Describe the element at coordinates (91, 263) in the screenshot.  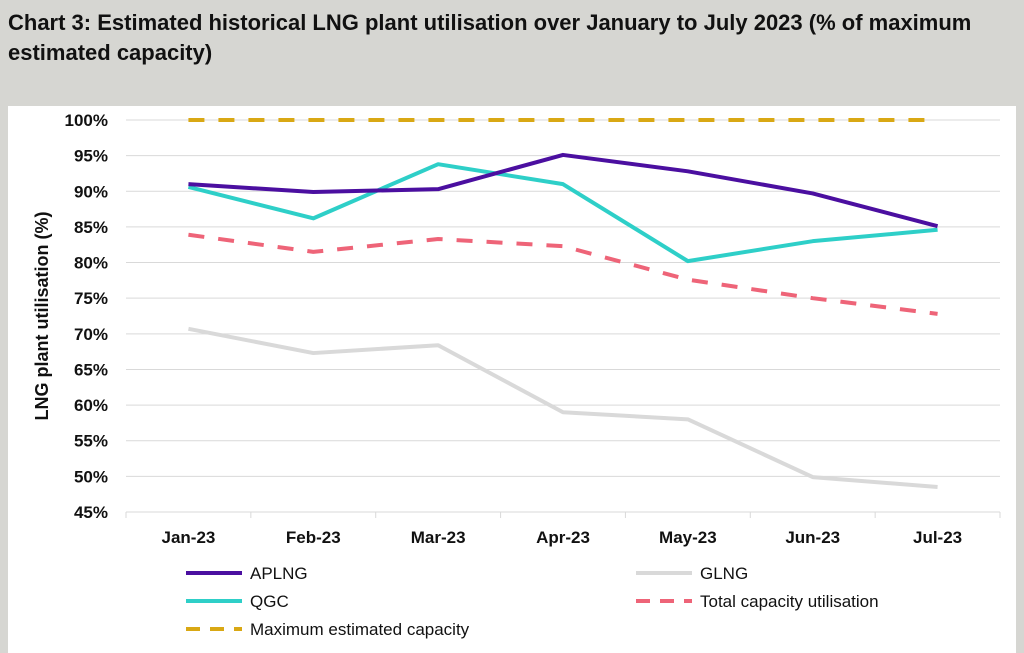
I see `y-tick-label: 80%` at that location.